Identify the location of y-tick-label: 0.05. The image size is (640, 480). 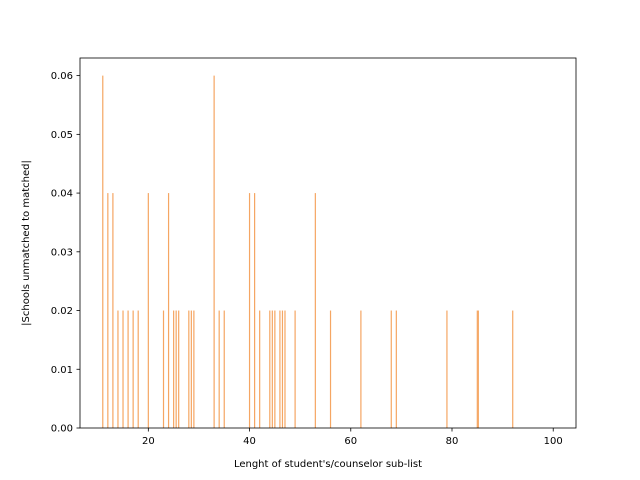
(62, 135).